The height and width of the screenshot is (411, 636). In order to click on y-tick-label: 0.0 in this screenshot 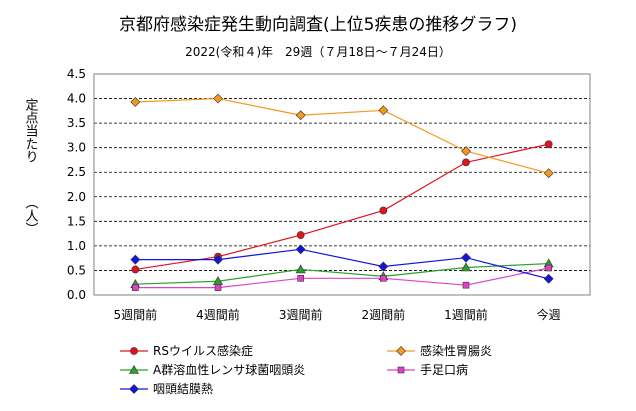, I will do `click(76, 295)`.